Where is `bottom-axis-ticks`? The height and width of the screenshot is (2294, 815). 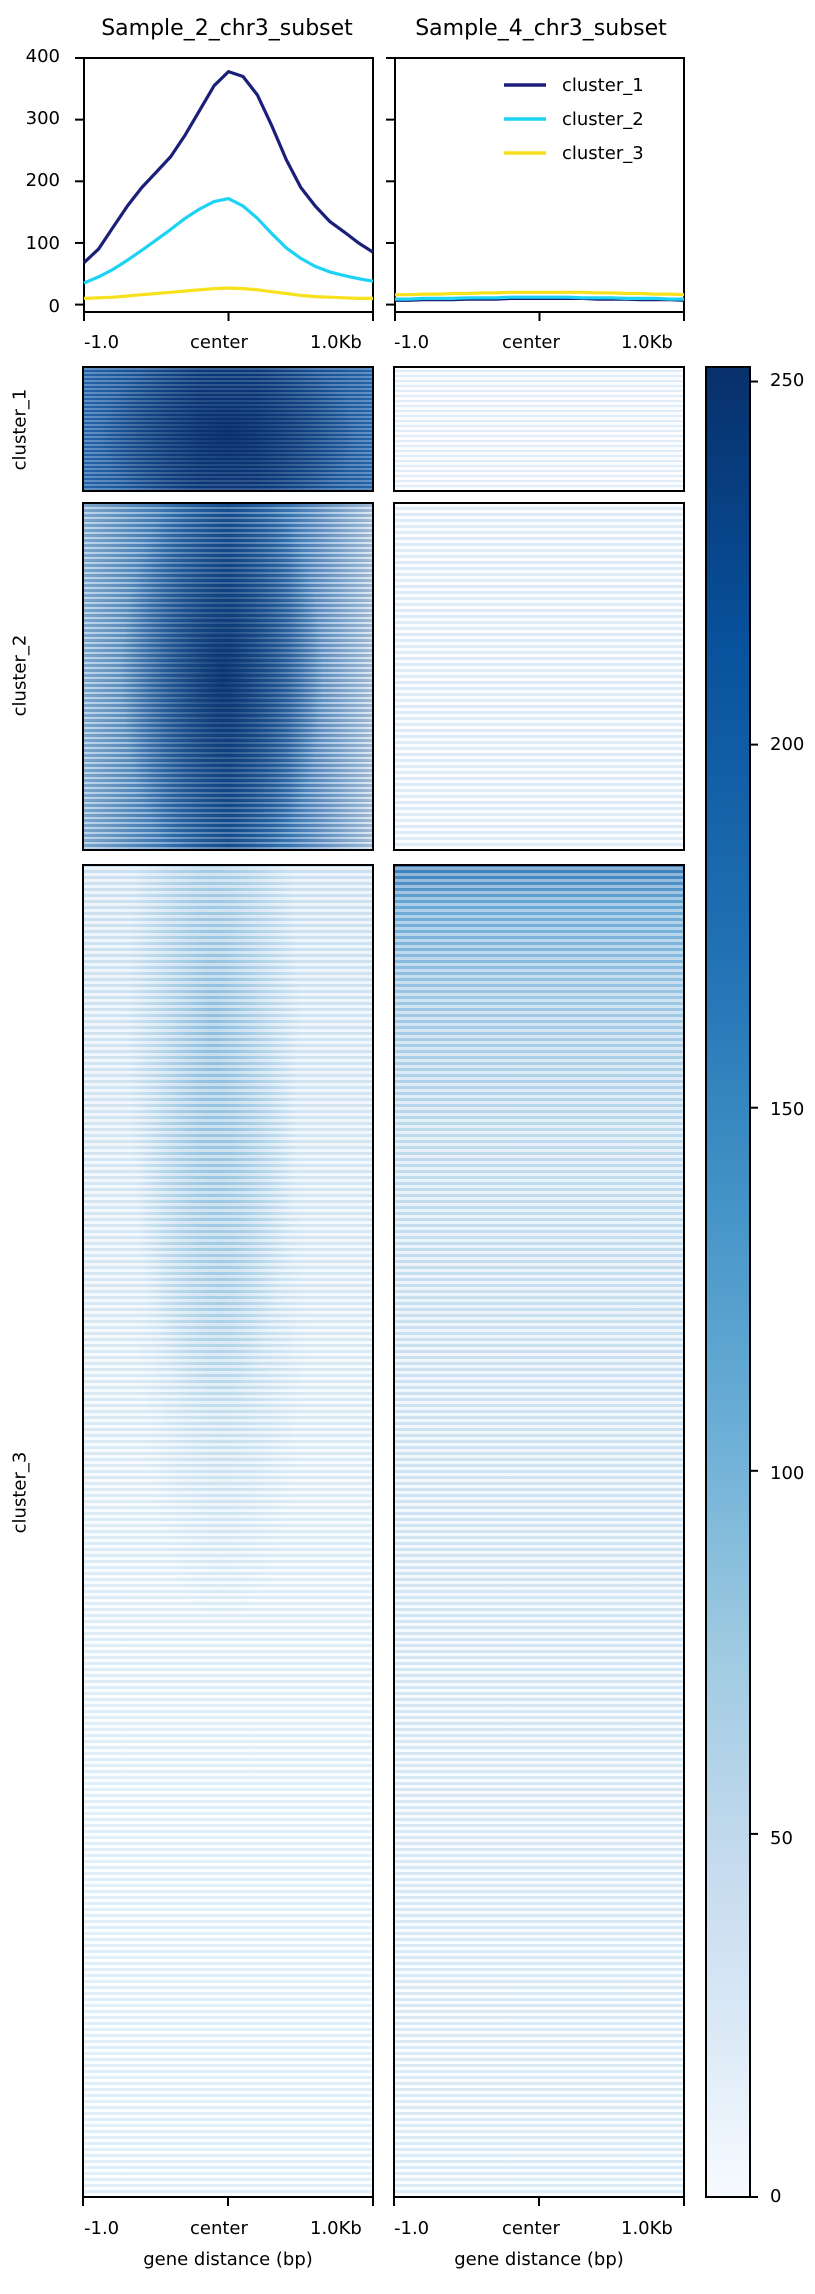 bottom-axis-ticks is located at coordinates (383, 2201).